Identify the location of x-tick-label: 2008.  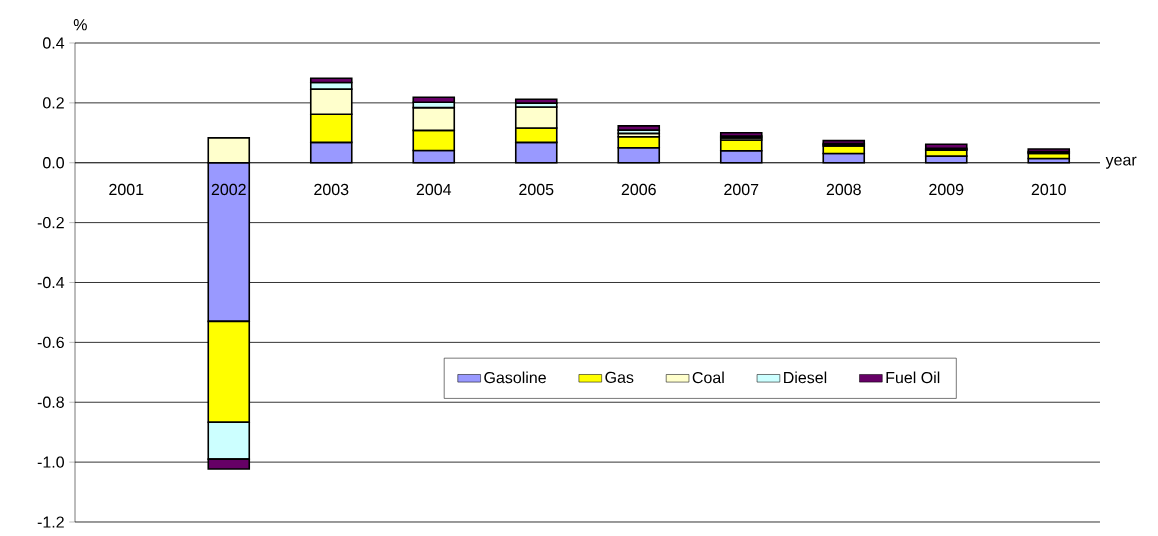
(843, 189).